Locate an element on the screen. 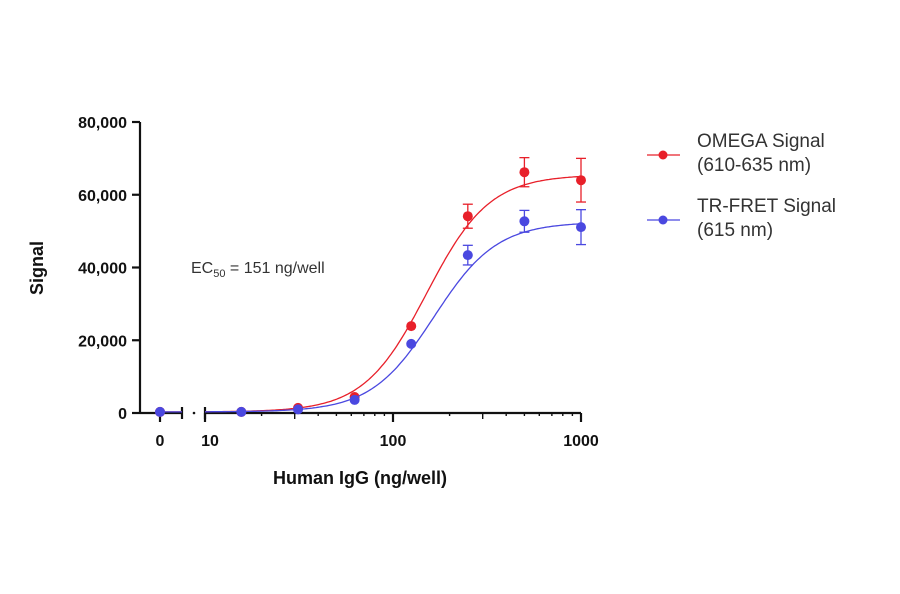  ec50-value: = 151 ng/well is located at coordinates (274, 268).